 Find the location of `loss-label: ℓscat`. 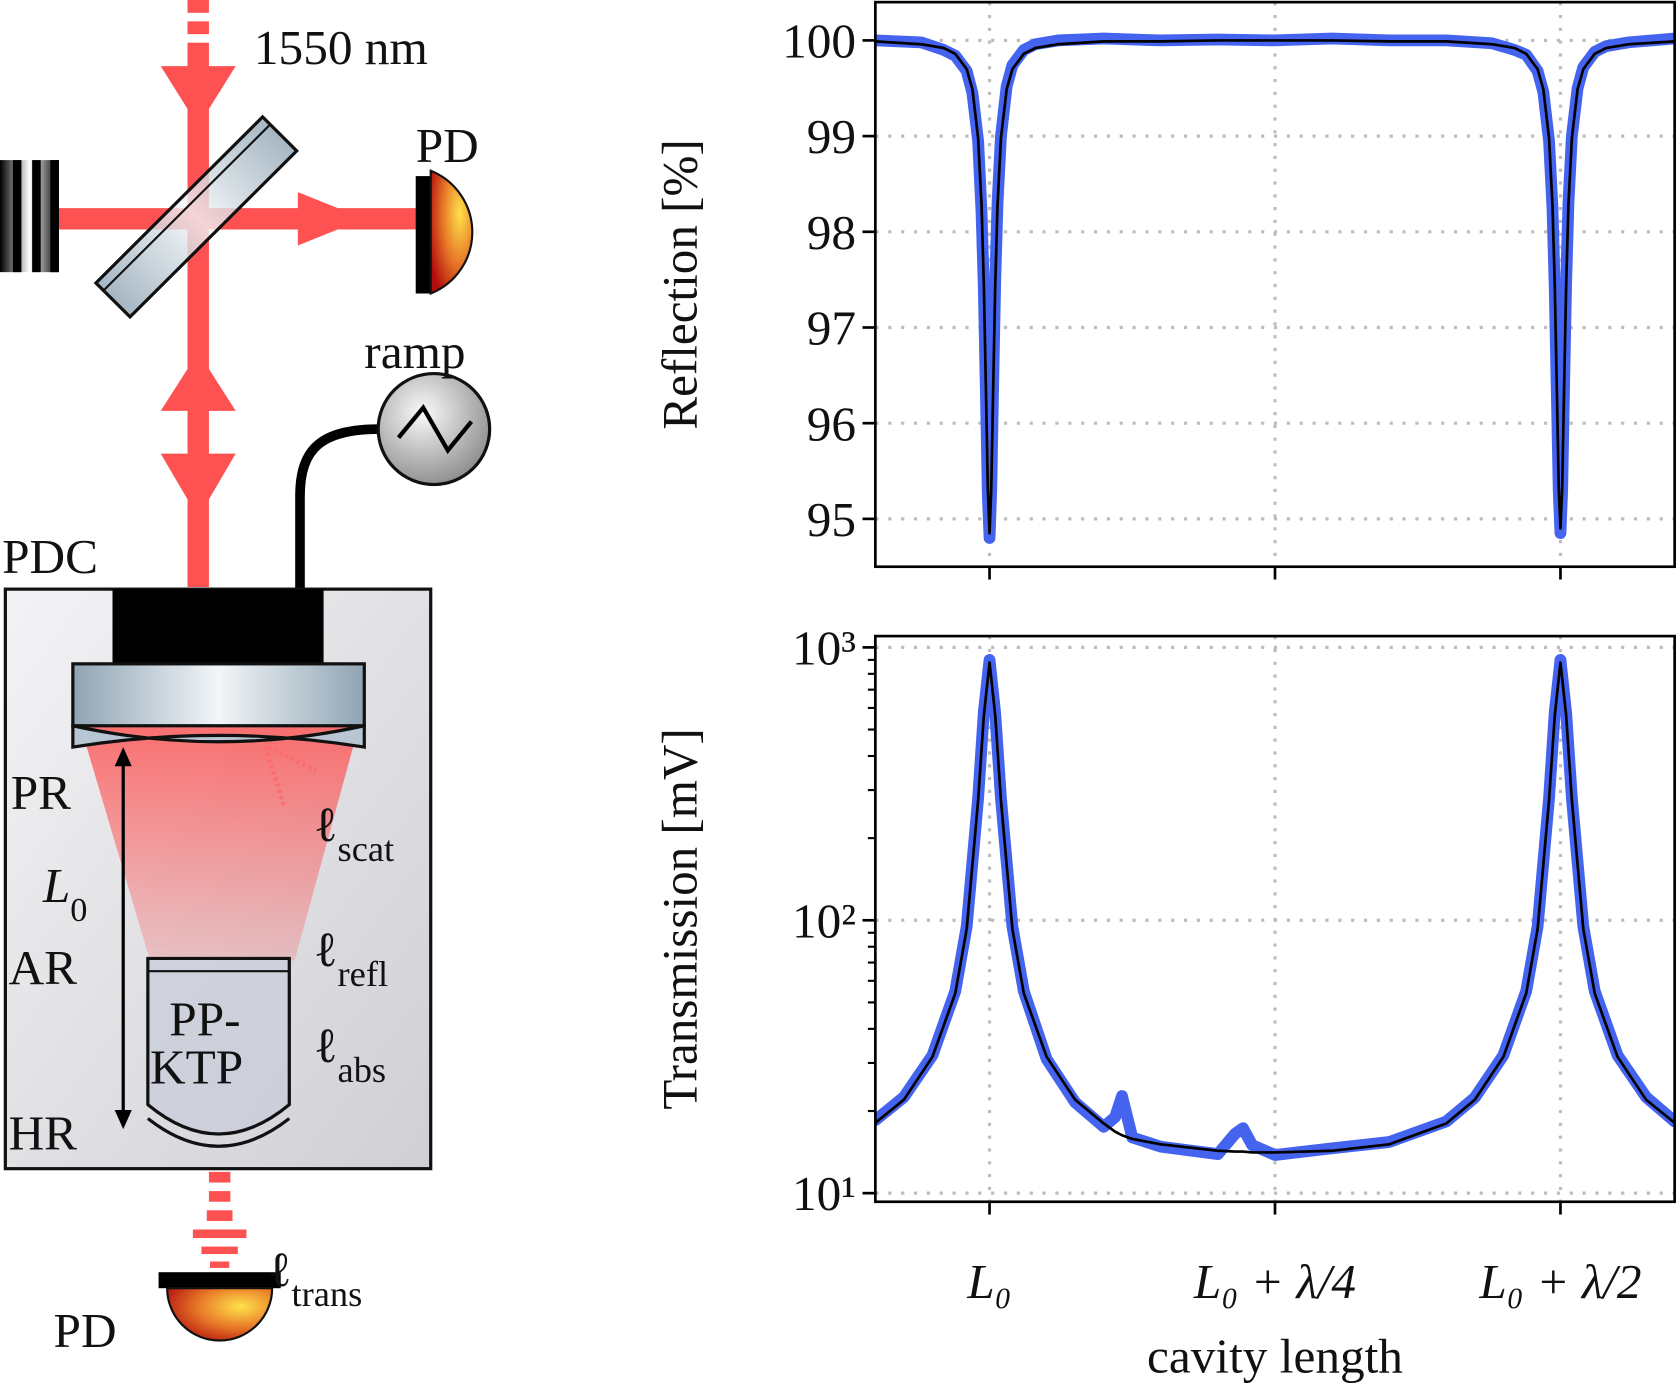

loss-label: ℓscat is located at coordinates (354, 833).